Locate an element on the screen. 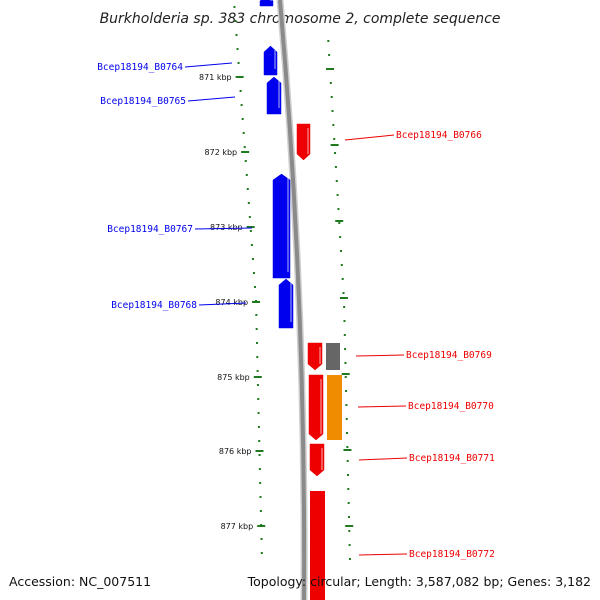 The width and height of the screenshot is (600, 600). gene-label-forward: Bcep18194_B0768 is located at coordinates (154, 305).